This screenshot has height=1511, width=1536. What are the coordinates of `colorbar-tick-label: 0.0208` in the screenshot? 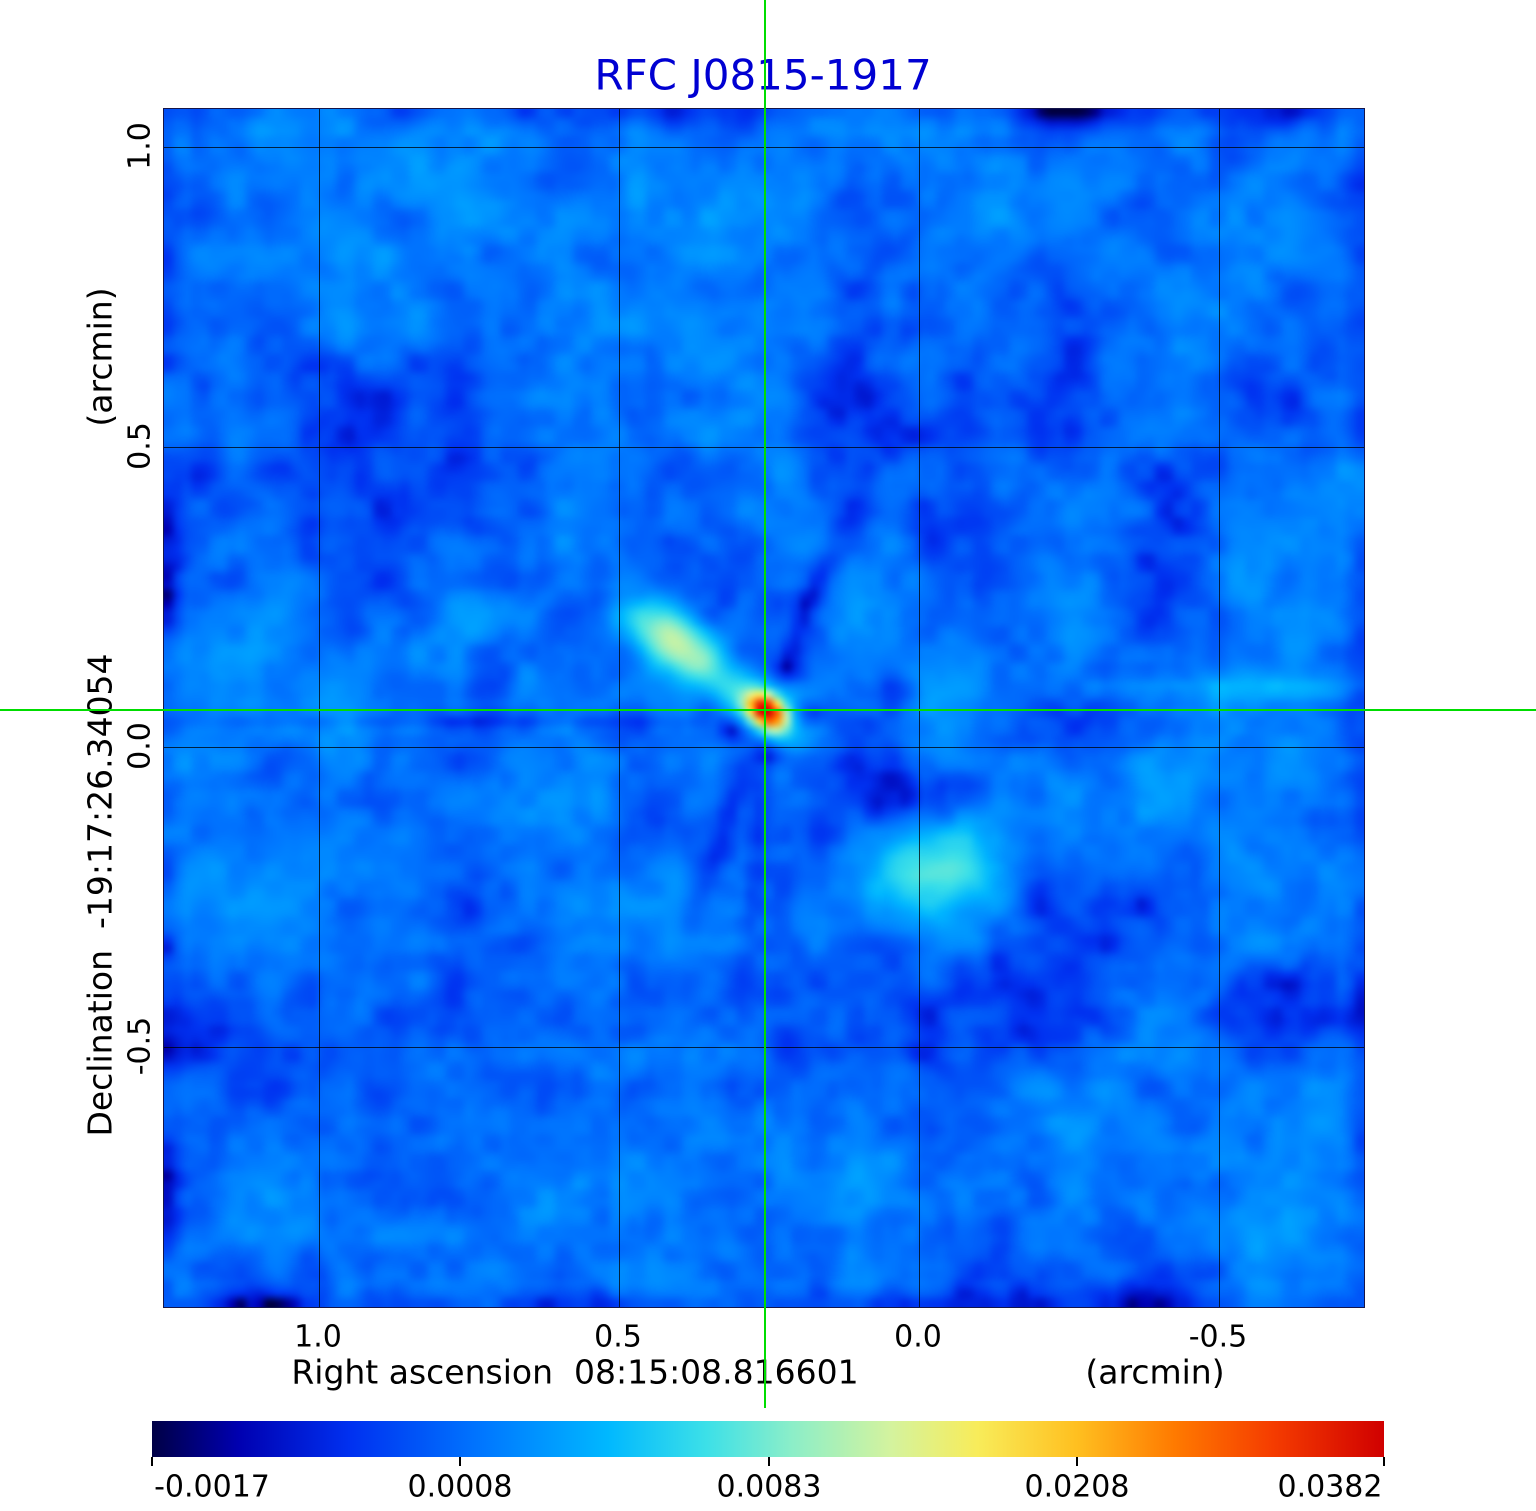 It's located at (1077, 1487).